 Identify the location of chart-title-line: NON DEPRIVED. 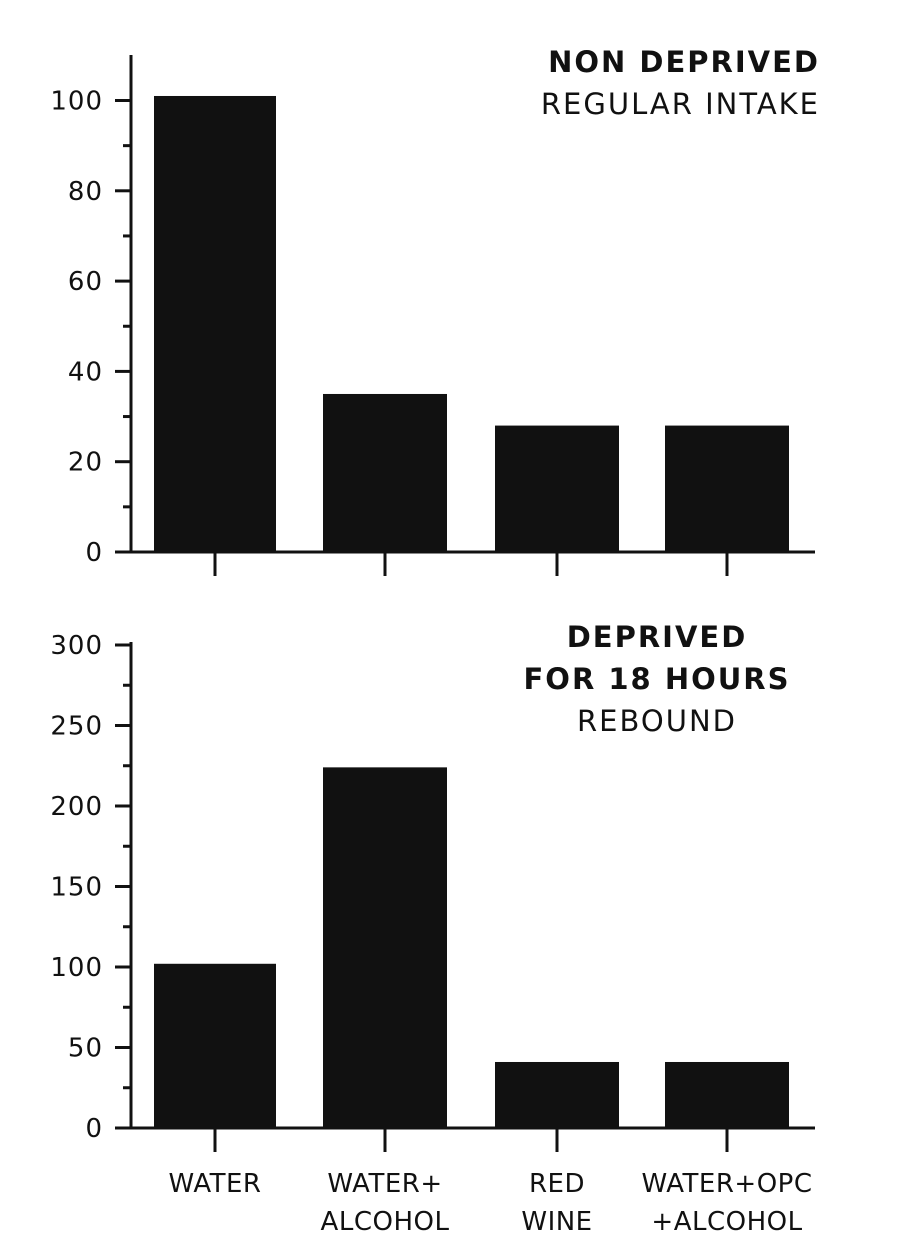
(684, 62).